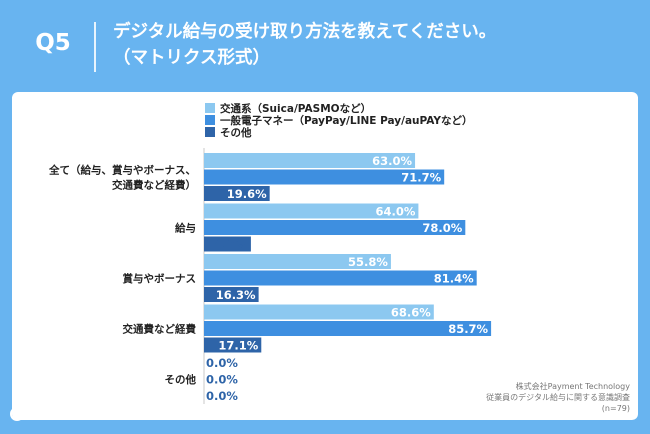 This screenshot has width=650, height=434. What do you see at coordinates (454, 279) in the screenshot?
I see `value-label-3-2: 81.4%` at bounding box center [454, 279].